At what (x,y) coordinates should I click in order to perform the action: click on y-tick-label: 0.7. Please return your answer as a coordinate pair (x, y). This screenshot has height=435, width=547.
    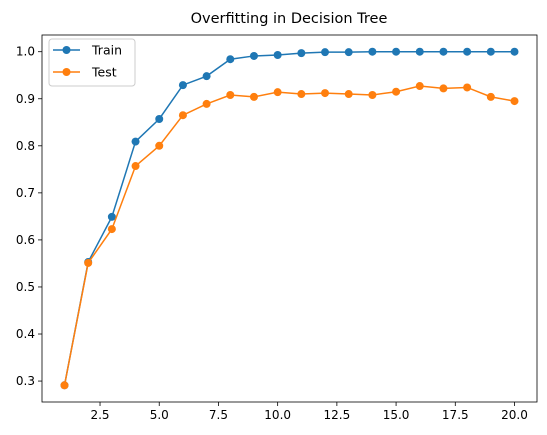
    Looking at the image, I should click on (25, 193).